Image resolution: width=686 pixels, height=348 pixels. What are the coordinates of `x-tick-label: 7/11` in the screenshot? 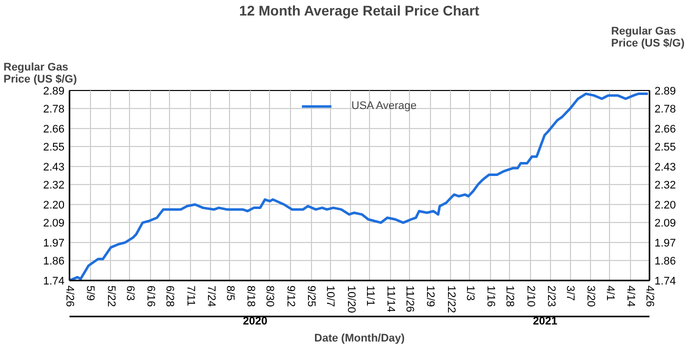 It's located at (190, 296).